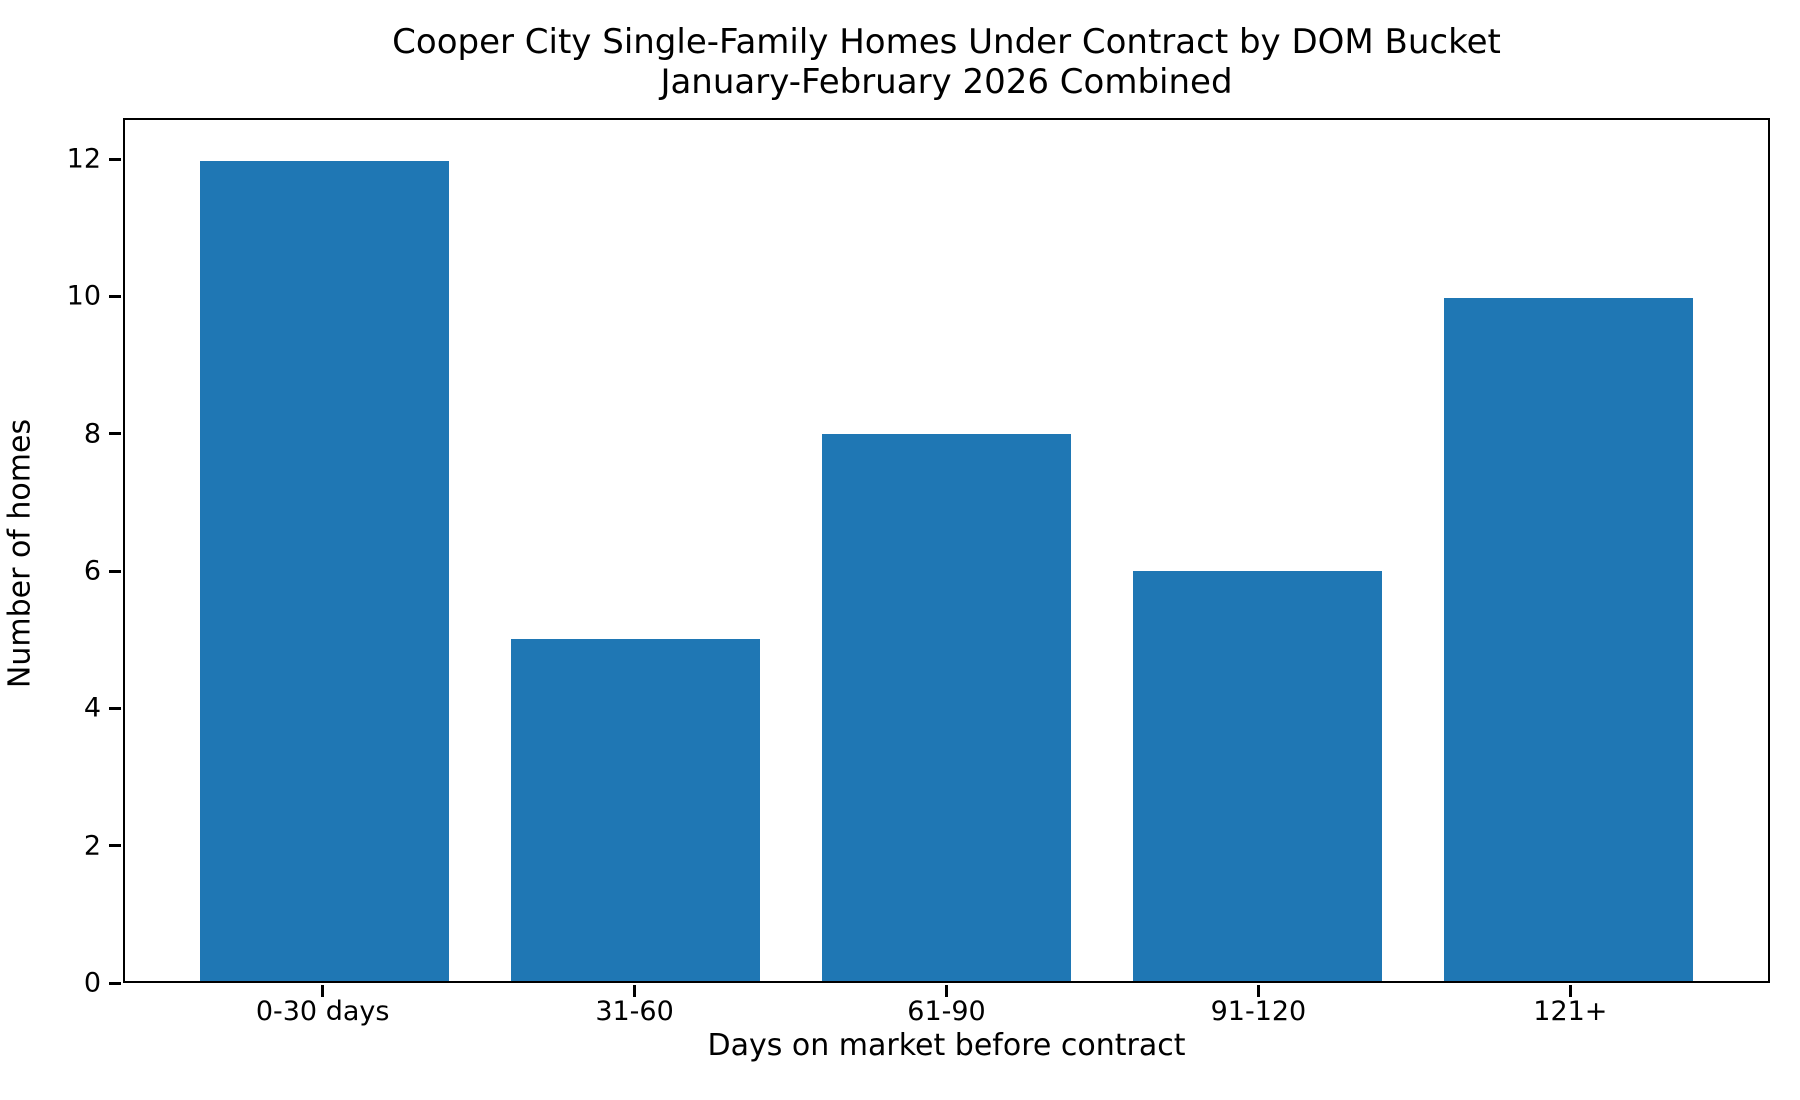 This screenshot has width=1800, height=1100. Describe the element at coordinates (1258, 1011) in the screenshot. I see `x-tick-label-91-120: 91-120` at that location.